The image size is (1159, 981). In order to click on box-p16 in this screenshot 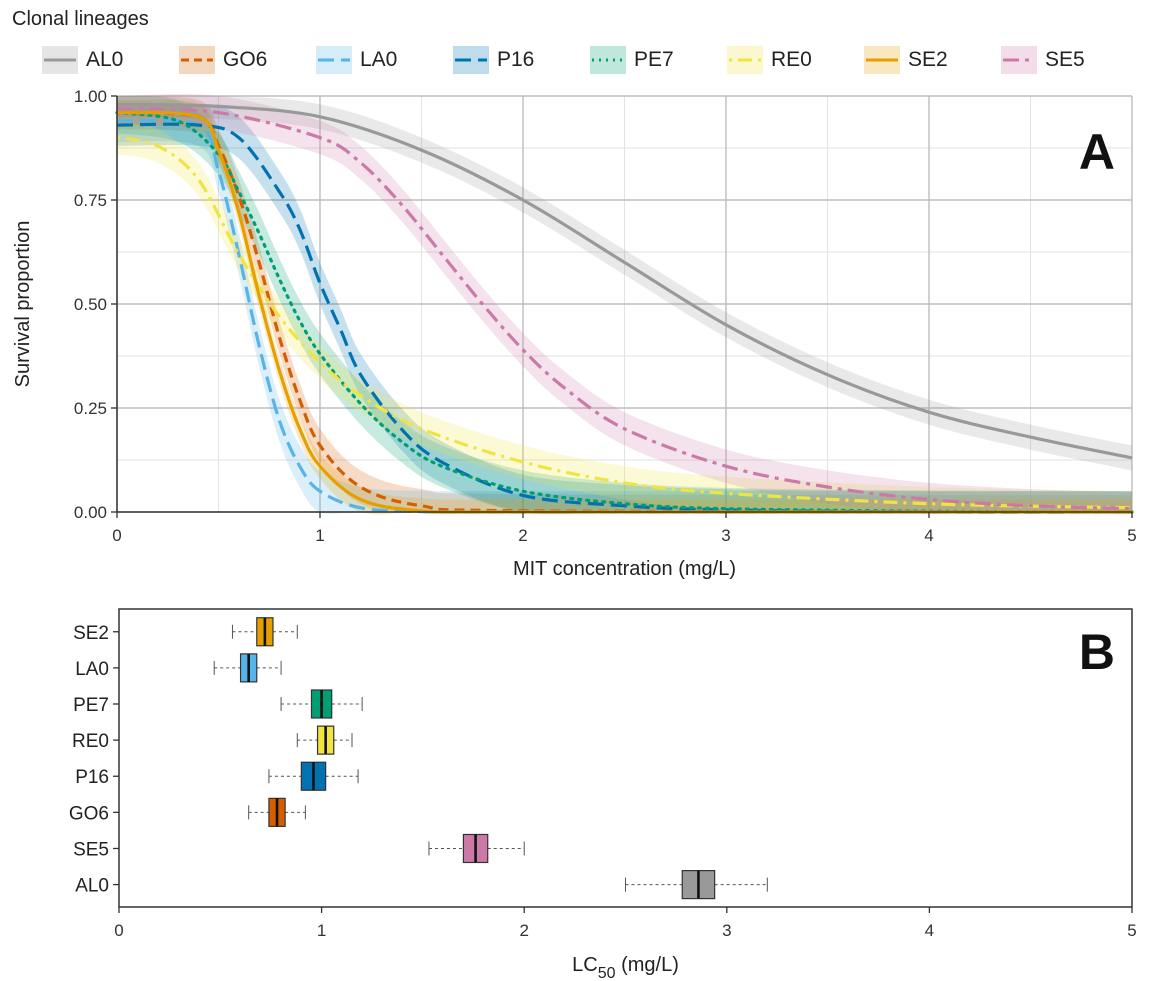, I will do `click(313, 776)`.